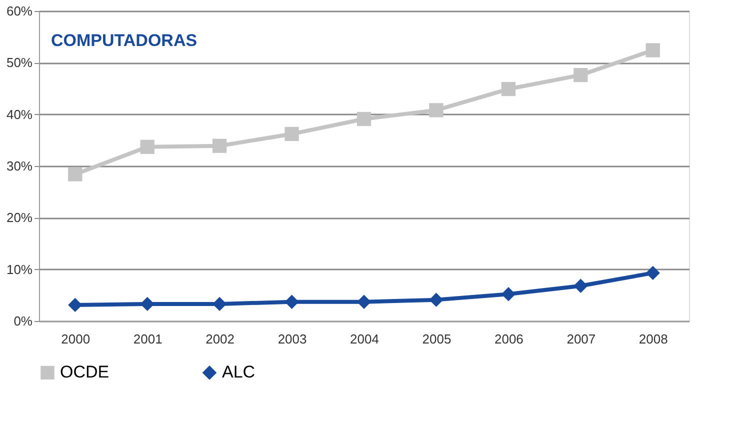  What do you see at coordinates (19, 114) in the screenshot?
I see `y-tick-label: 40%` at bounding box center [19, 114].